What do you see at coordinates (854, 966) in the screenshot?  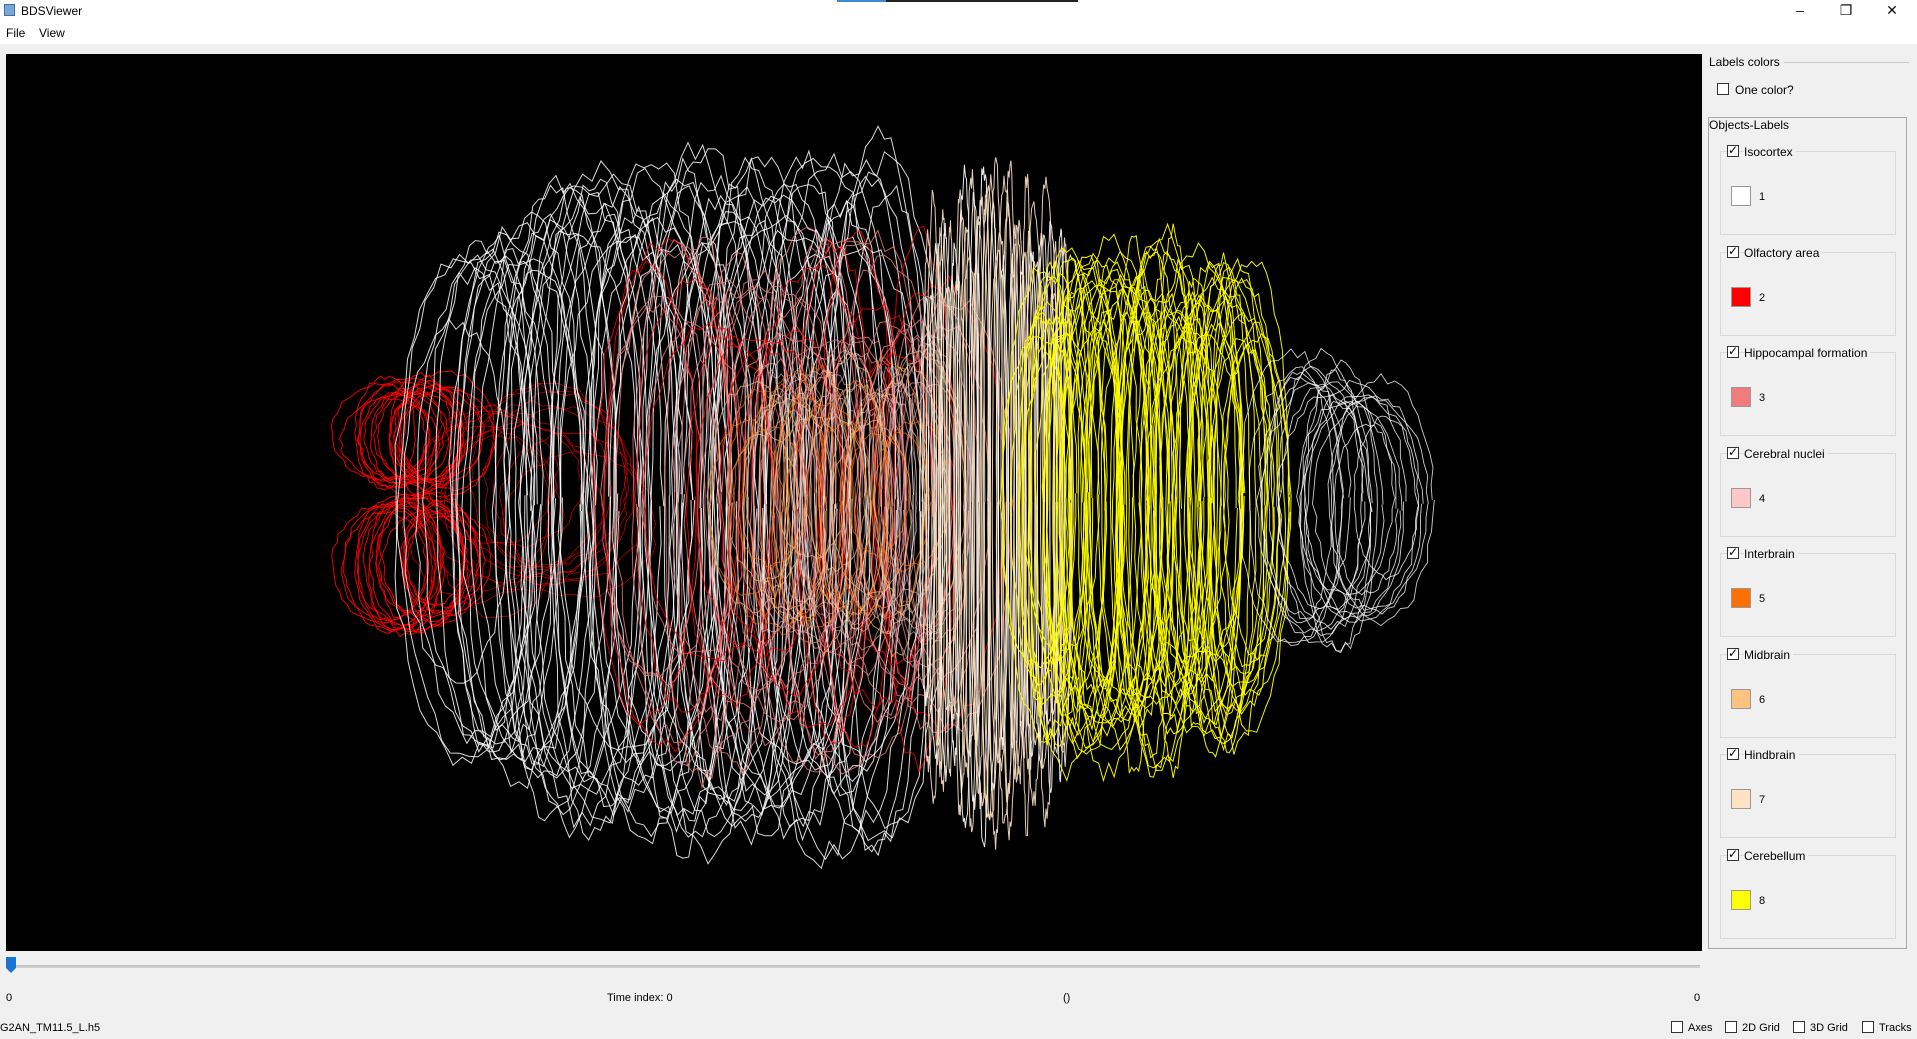 I see `time-slider-track` at bounding box center [854, 966].